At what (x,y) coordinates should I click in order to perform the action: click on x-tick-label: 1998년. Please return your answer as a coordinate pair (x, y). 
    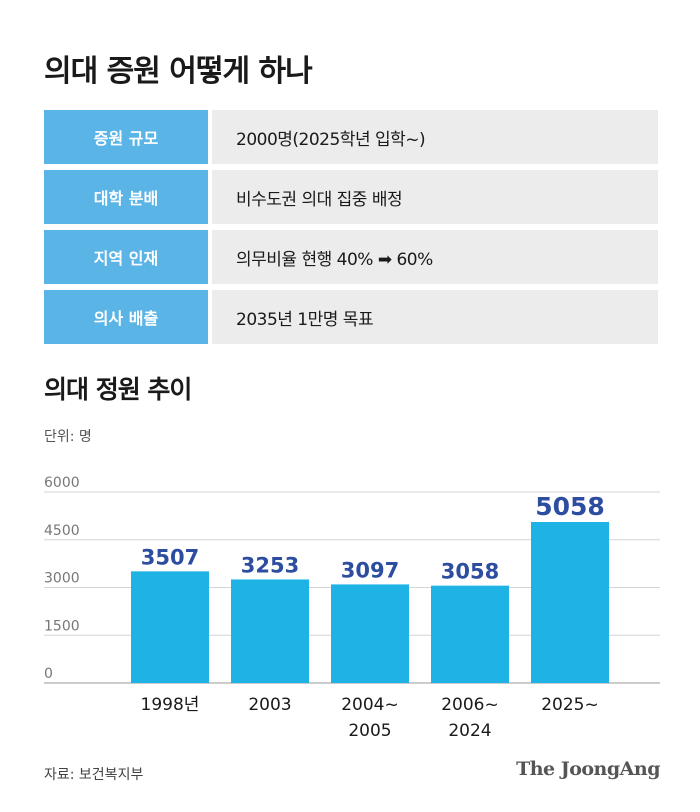
    Looking at the image, I should click on (170, 705).